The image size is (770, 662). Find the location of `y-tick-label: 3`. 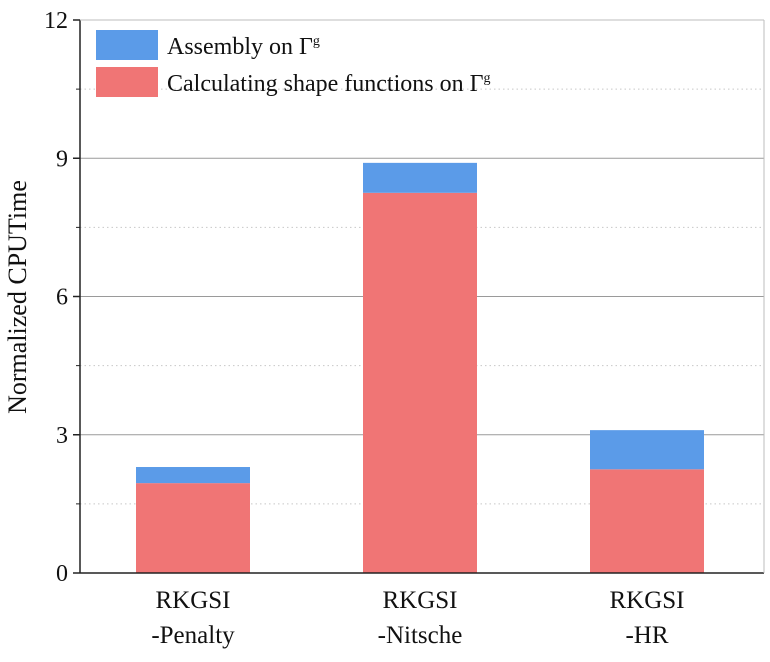

y-tick-label: 3 is located at coordinates (62, 436).